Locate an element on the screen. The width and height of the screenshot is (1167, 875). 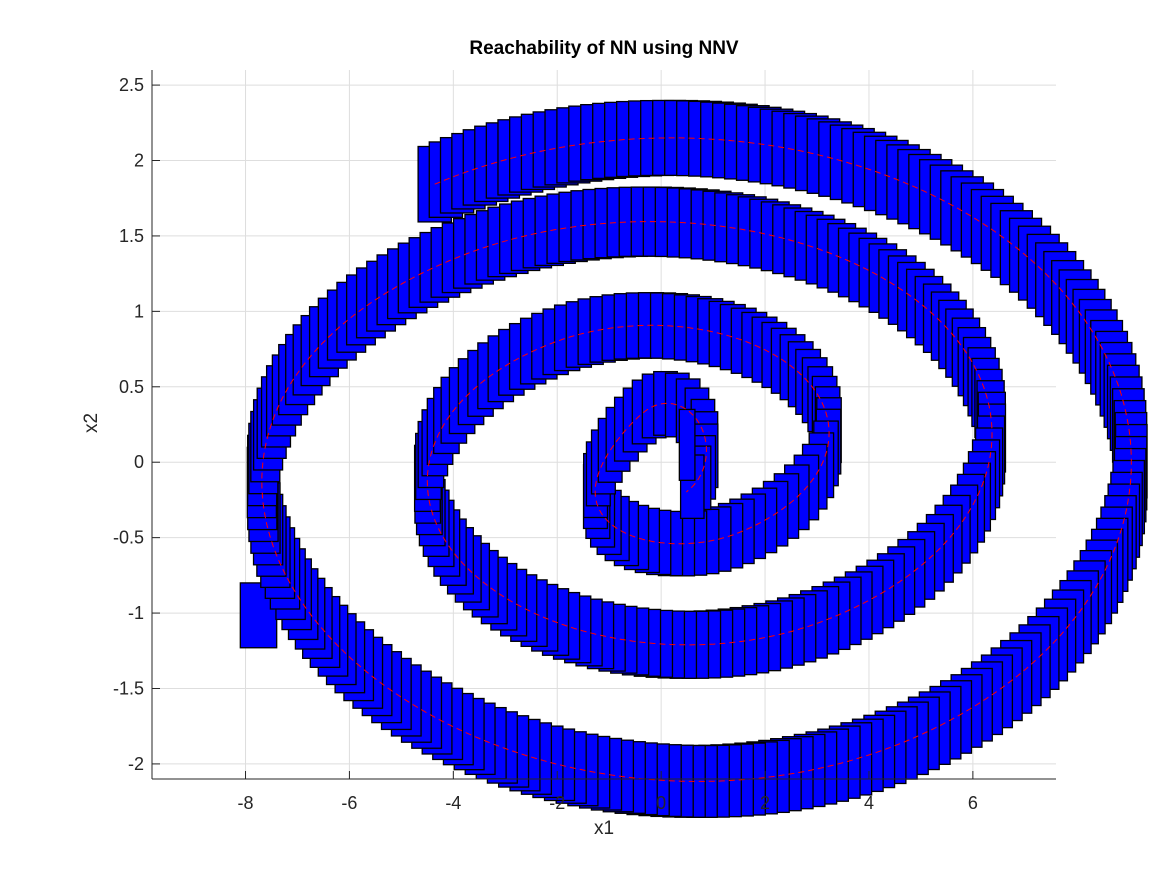
y-tick-label: -2 is located at coordinates (136, 764).